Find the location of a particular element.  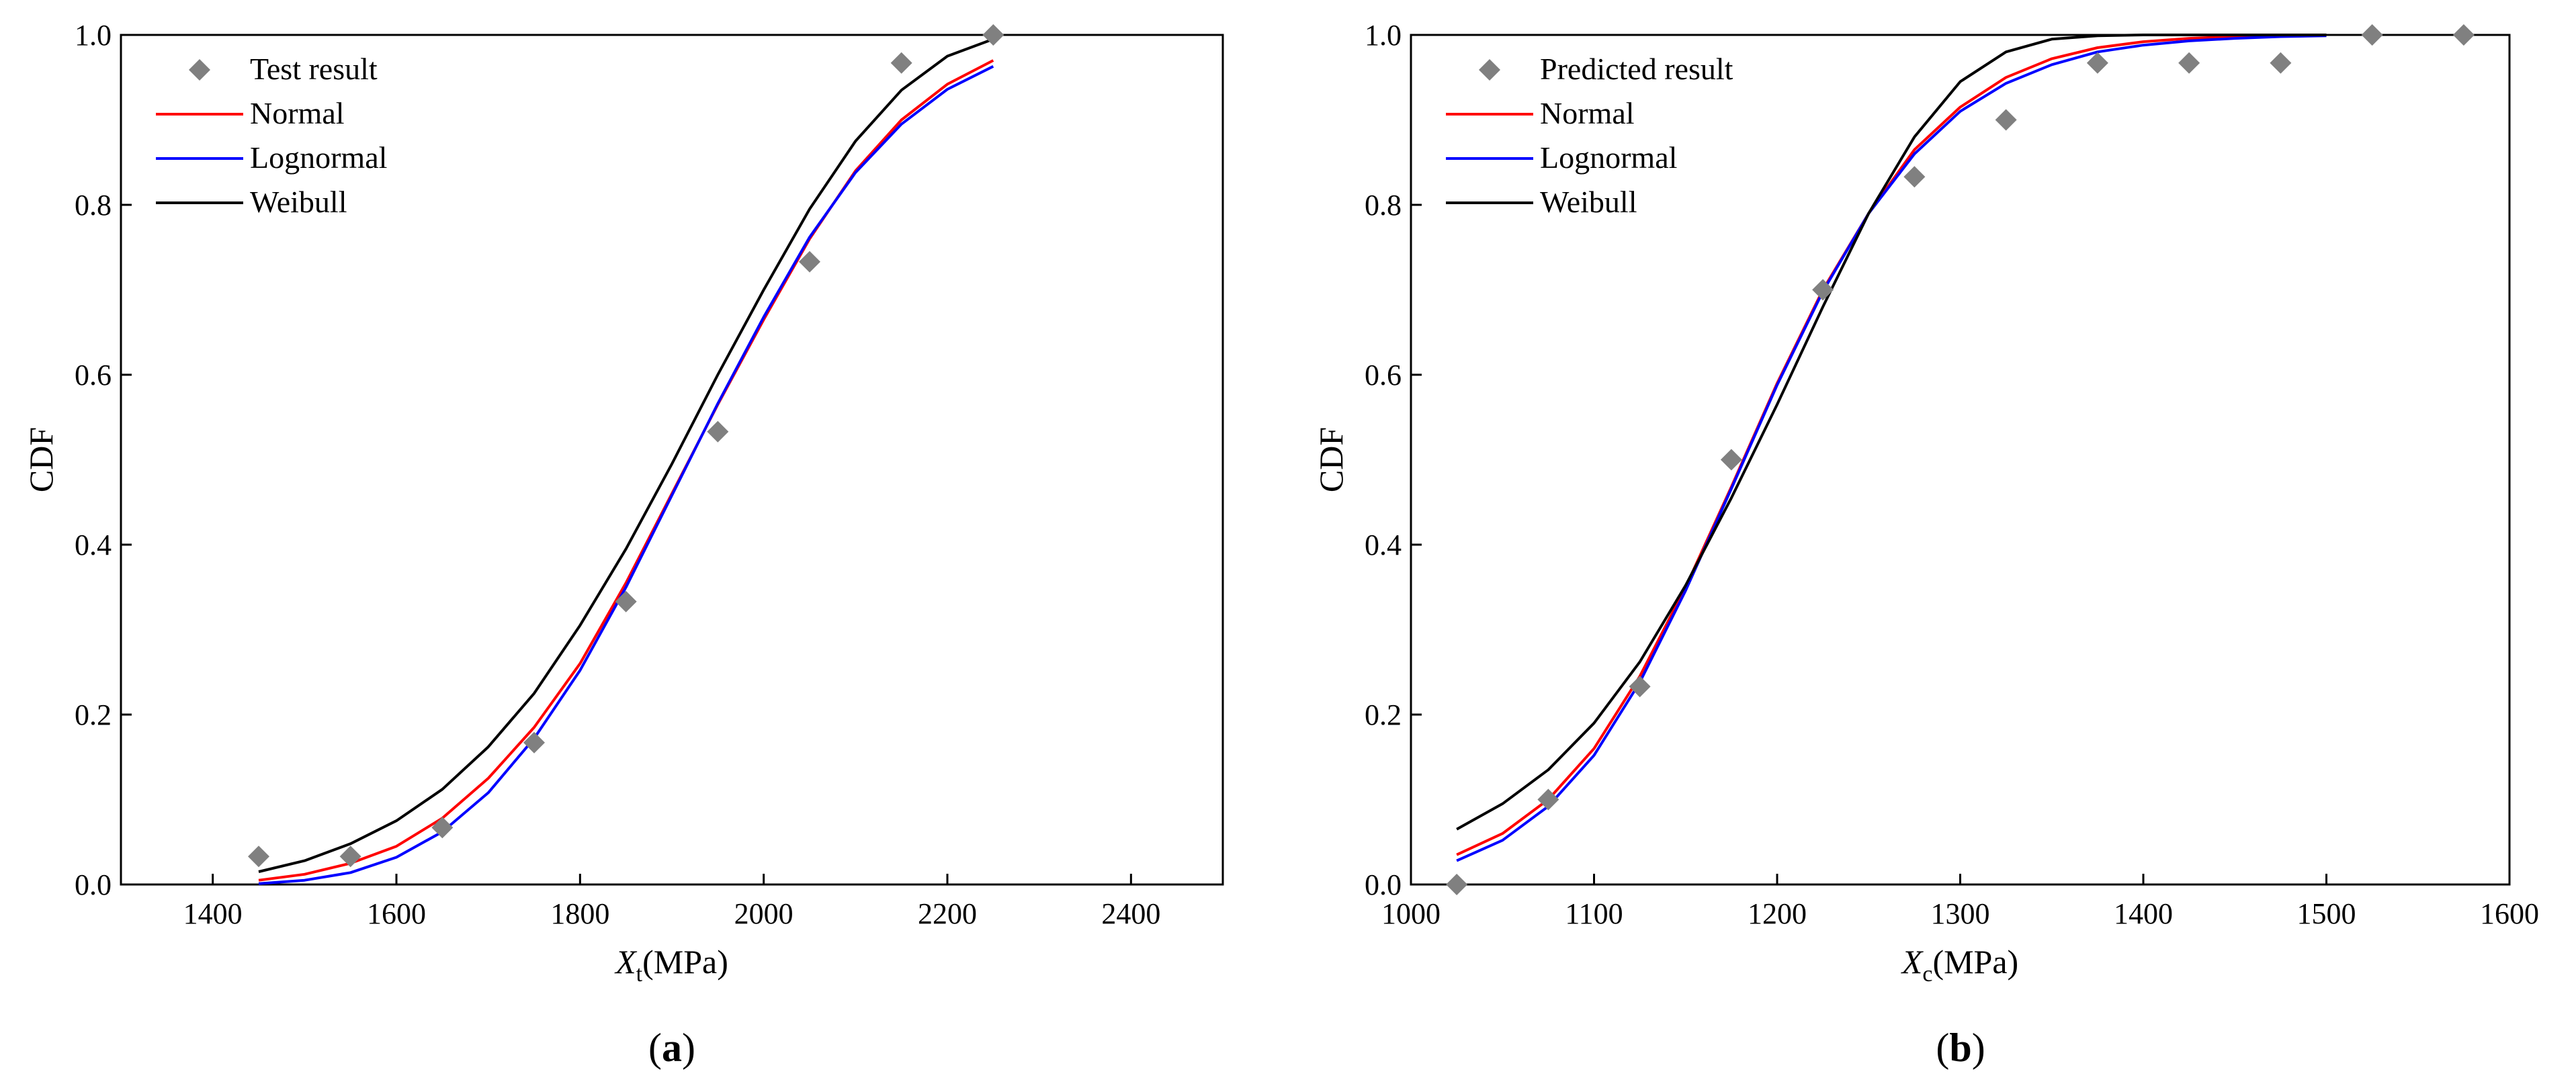

x-axis-label: Xt(MPa) is located at coordinates (671, 965).